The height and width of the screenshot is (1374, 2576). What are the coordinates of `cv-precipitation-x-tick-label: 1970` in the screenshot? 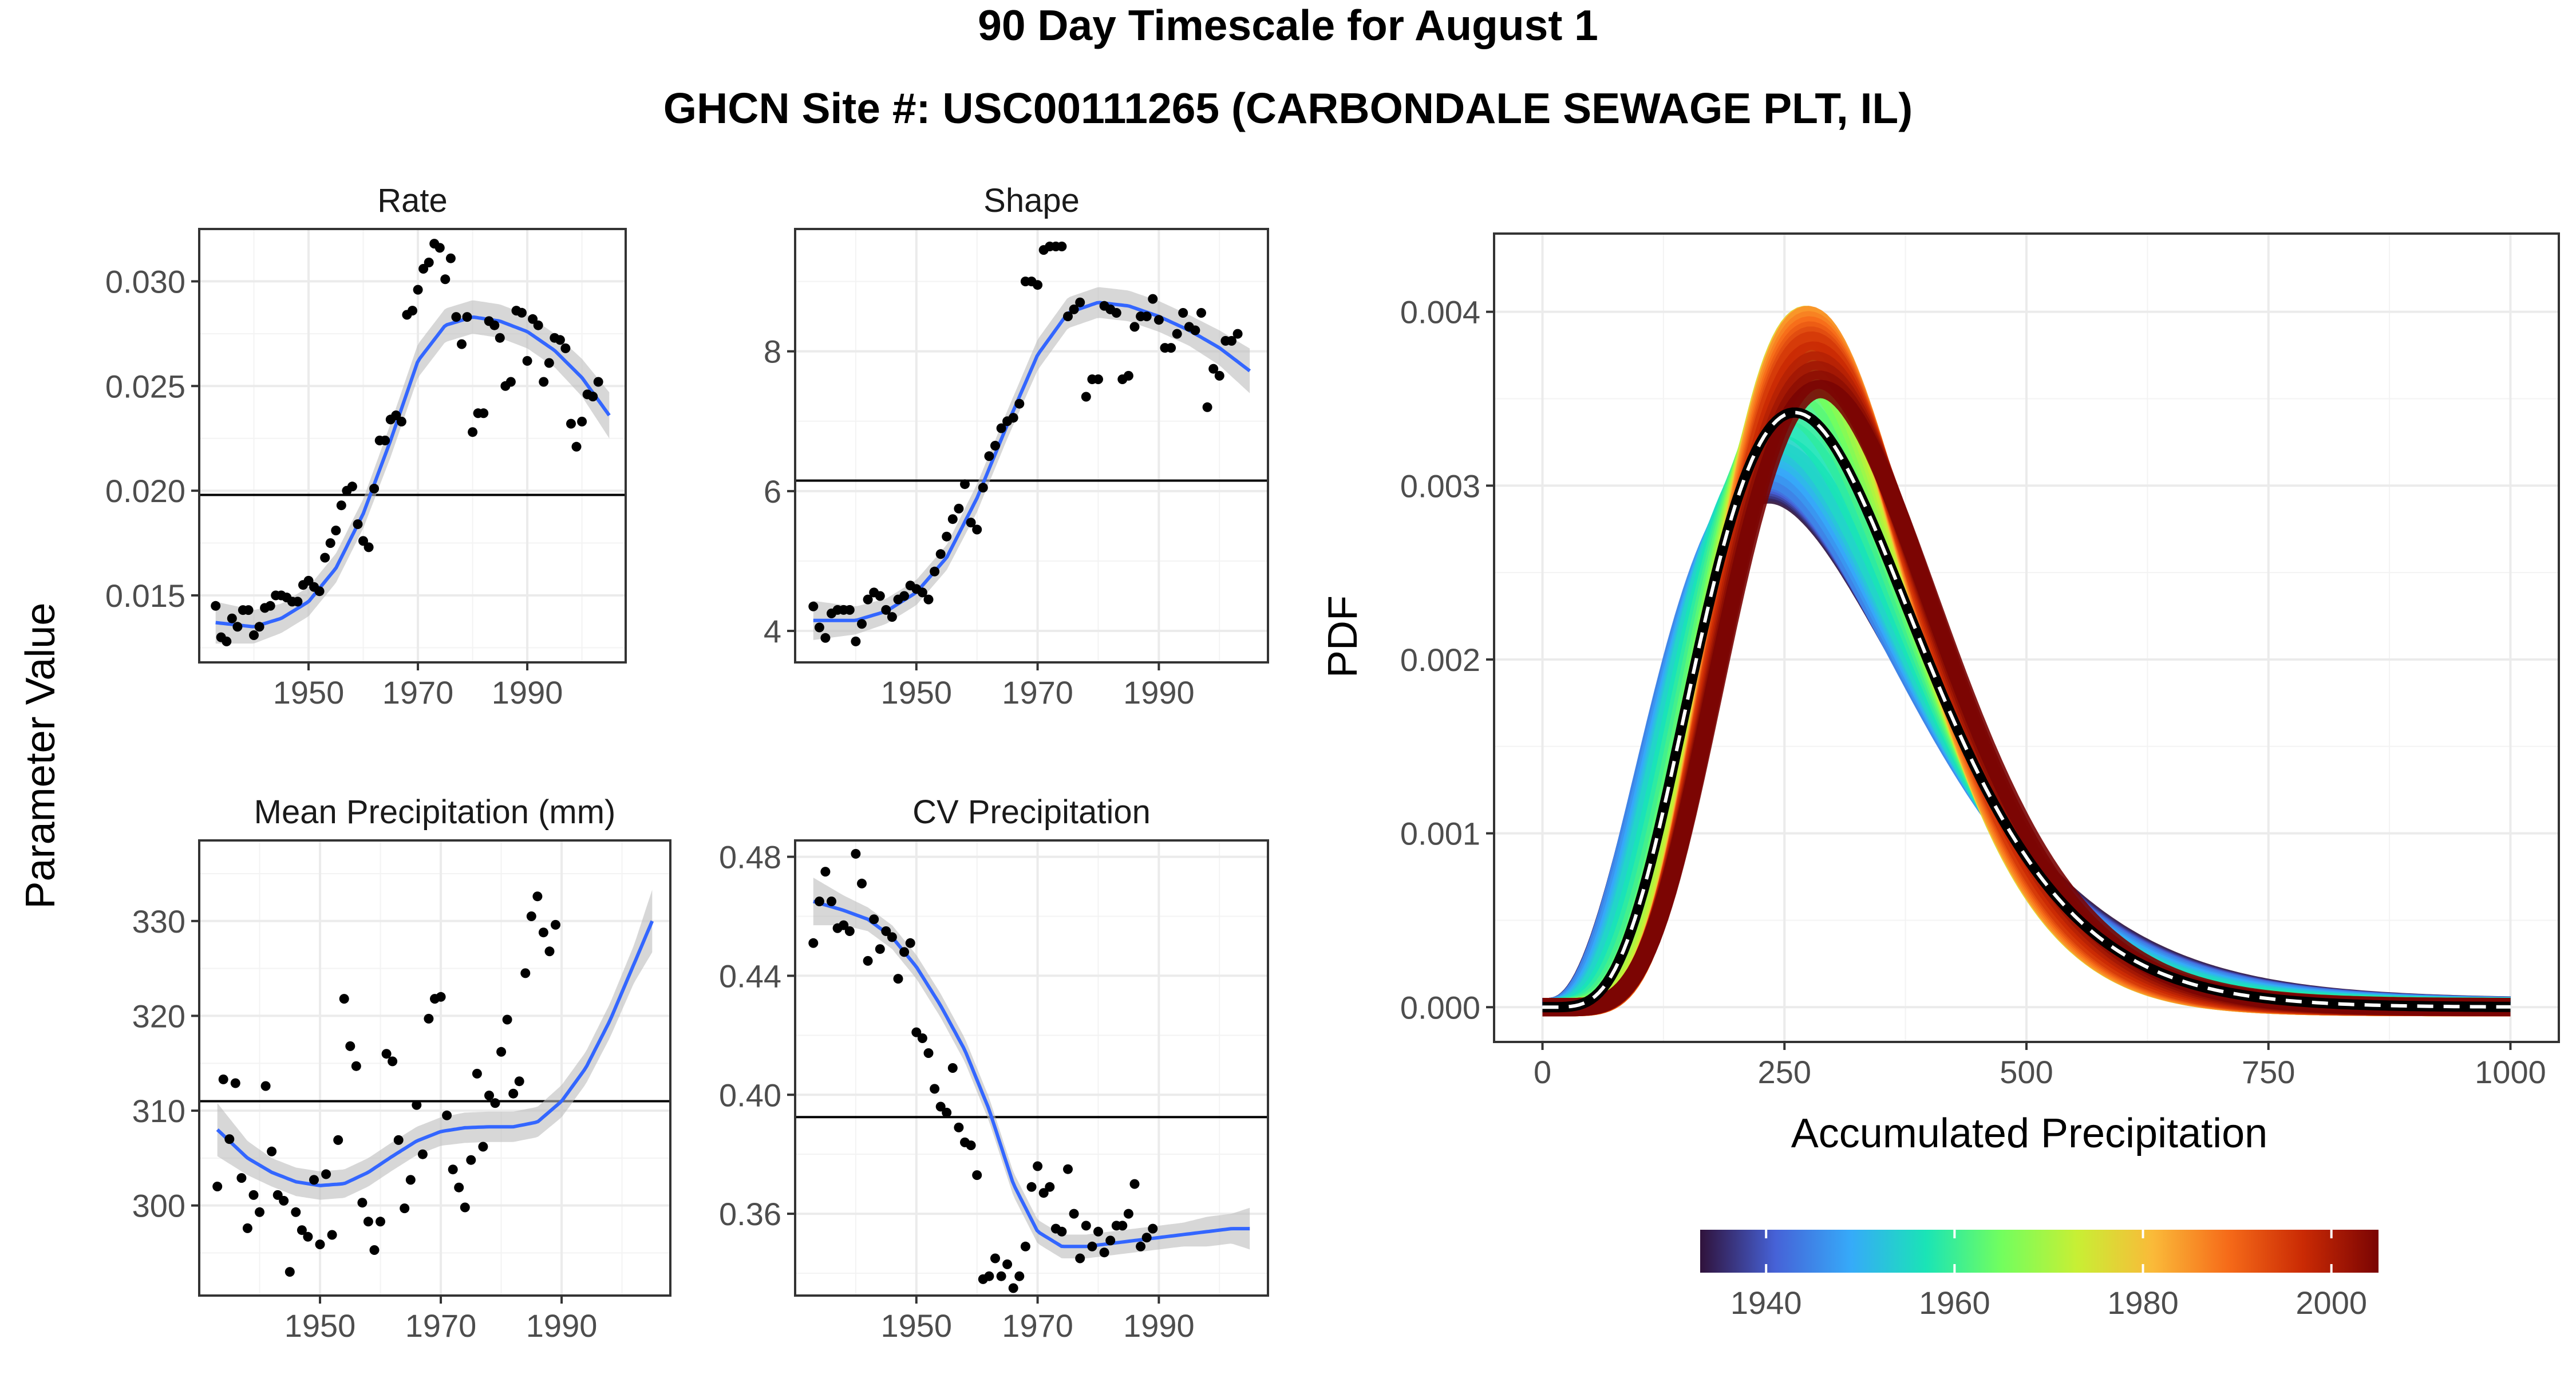 It's located at (1037, 1326).